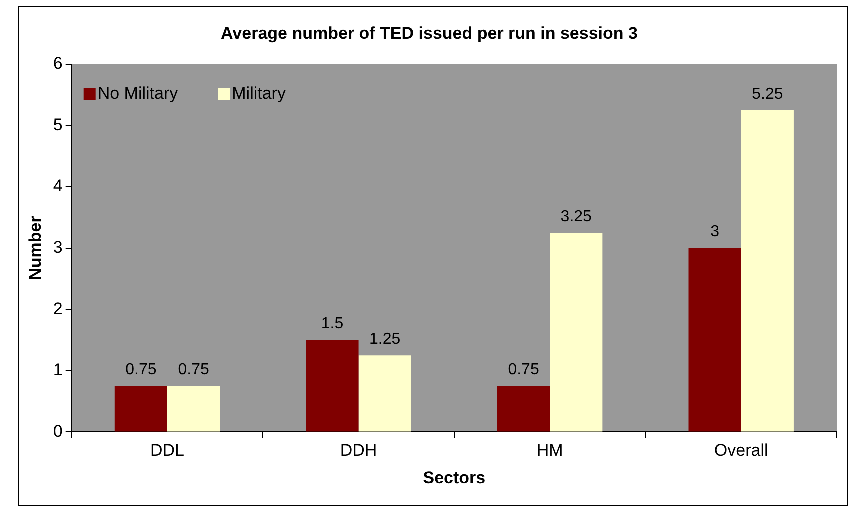  What do you see at coordinates (58, 308) in the screenshot?
I see `y-tick-label: 2` at bounding box center [58, 308].